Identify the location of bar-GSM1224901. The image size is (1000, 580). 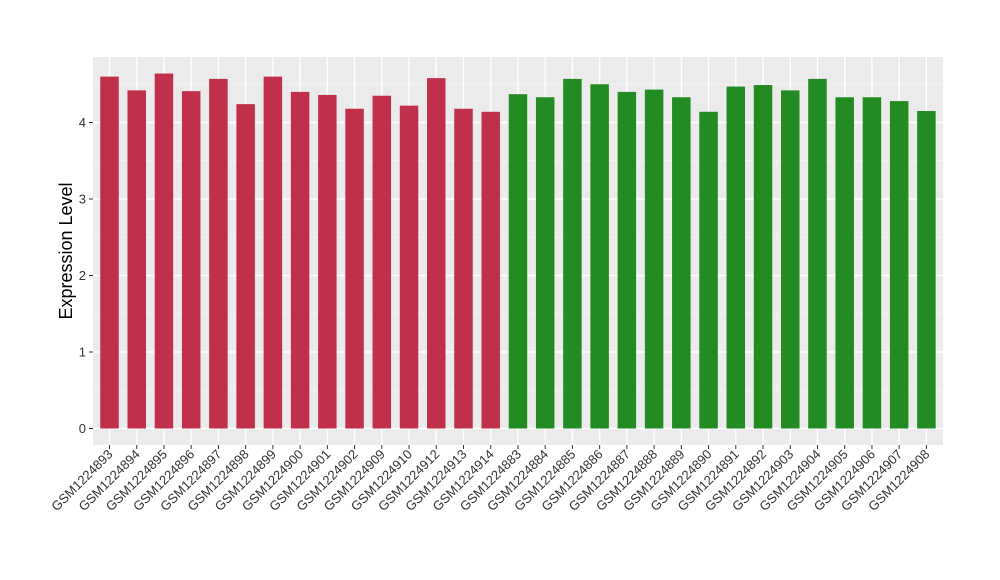
(327, 261).